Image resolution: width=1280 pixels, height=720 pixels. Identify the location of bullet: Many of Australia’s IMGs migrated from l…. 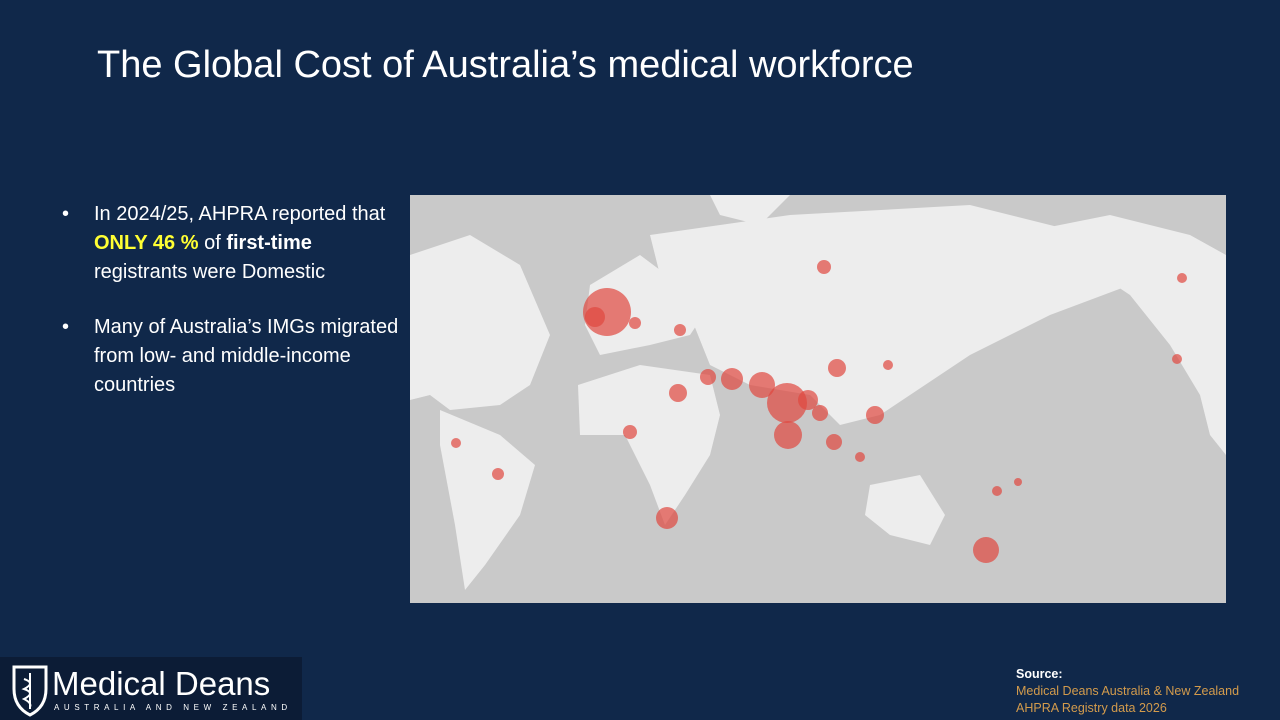
(230, 356).